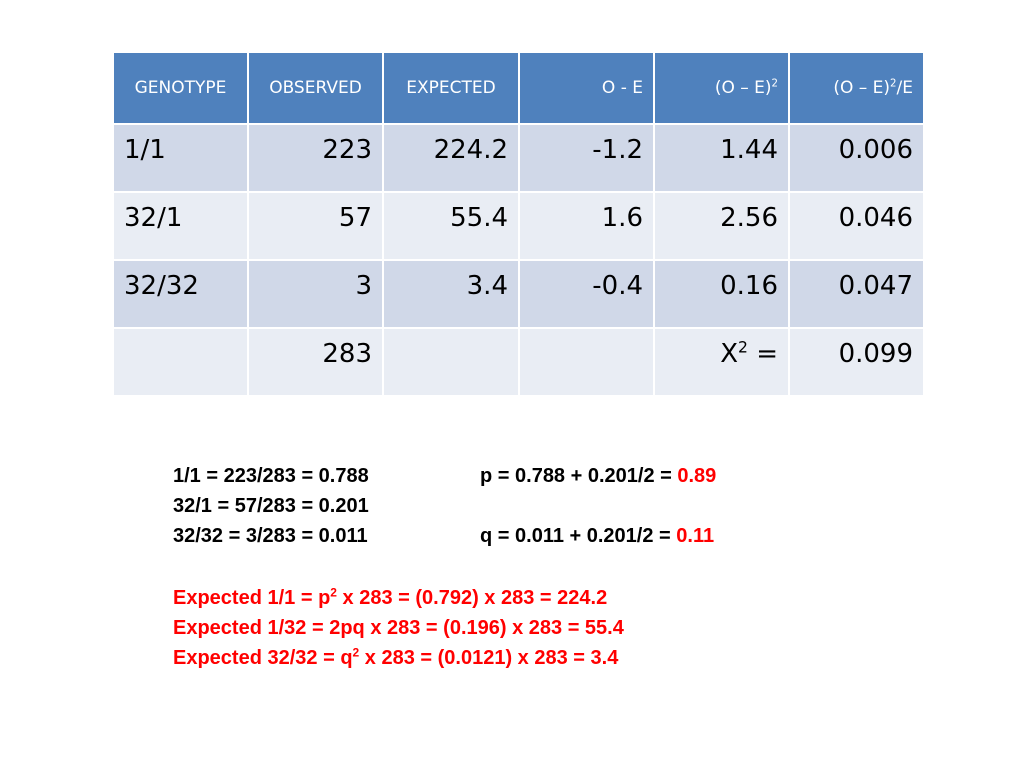 The image size is (1024, 768). What do you see at coordinates (586, 226) in the screenshot?
I see `cell-o-minus-e: 1.6` at bounding box center [586, 226].